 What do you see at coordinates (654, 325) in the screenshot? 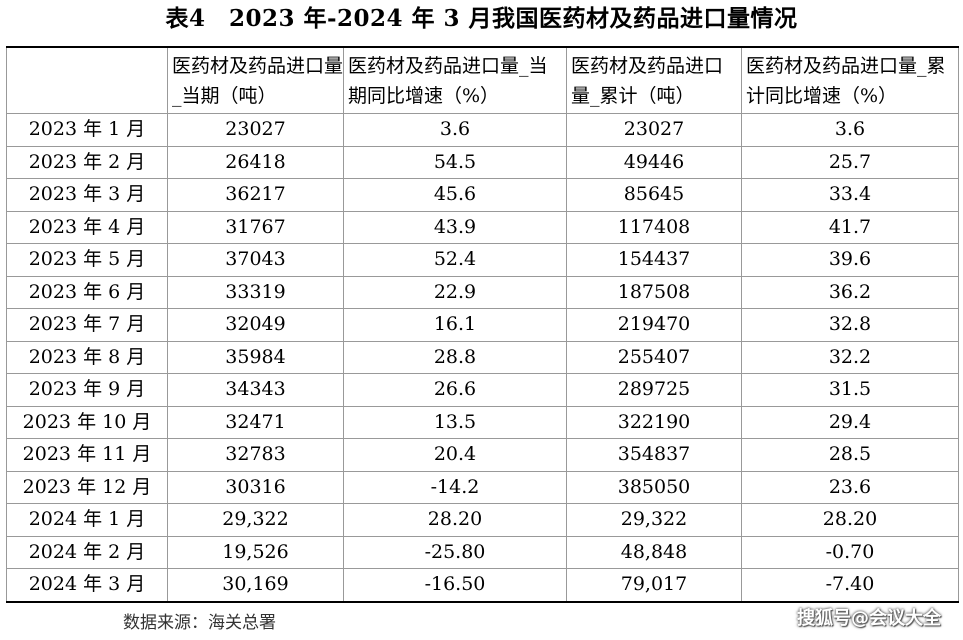
I see `cumulative-volume-cell: 219470` at bounding box center [654, 325].